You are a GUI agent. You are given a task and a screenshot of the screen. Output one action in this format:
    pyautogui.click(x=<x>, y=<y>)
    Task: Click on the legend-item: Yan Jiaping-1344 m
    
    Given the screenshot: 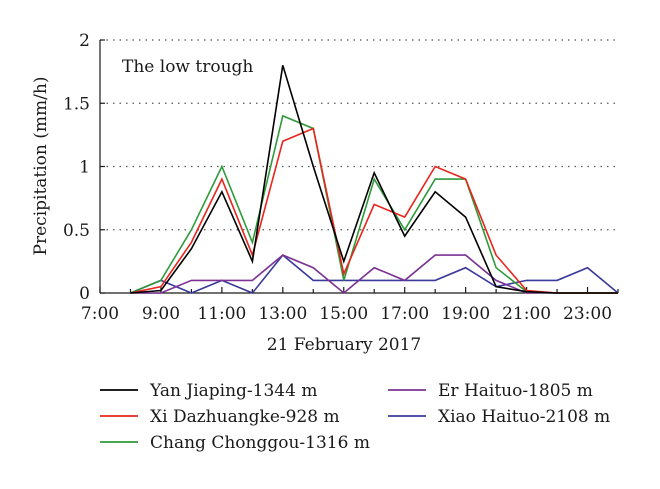 What is the action you would take?
    pyautogui.click(x=208, y=391)
    